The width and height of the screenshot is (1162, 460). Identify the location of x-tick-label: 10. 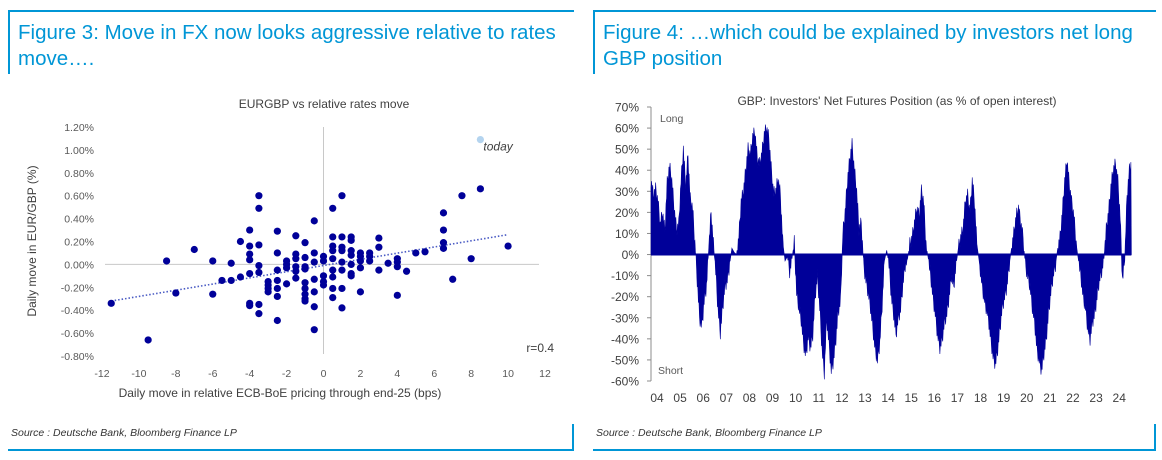
(508, 374).